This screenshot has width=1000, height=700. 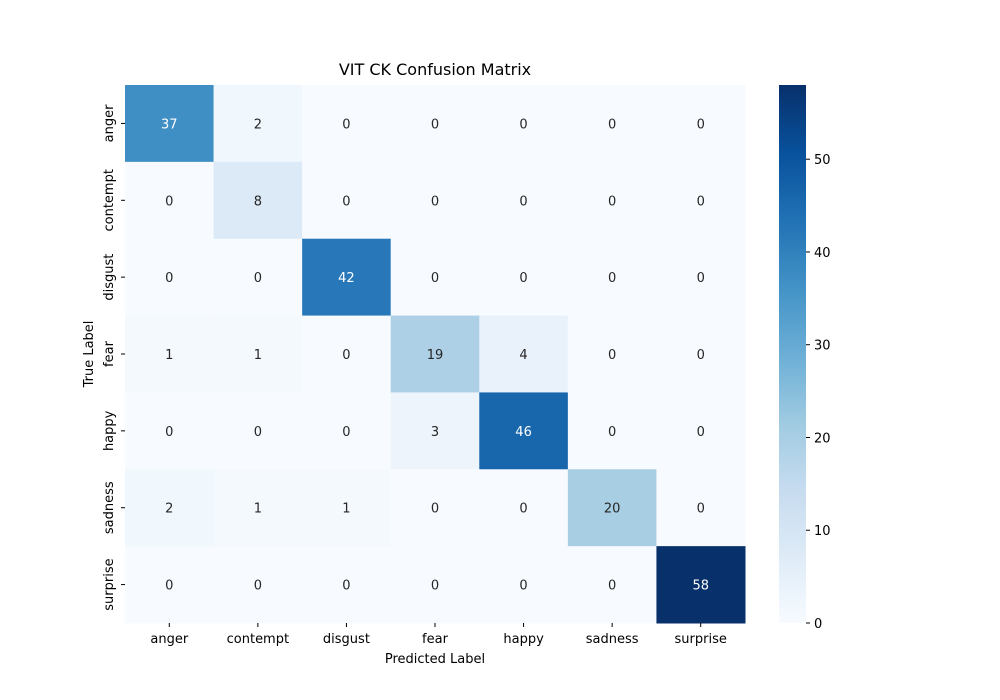 I want to click on cell-value-label: 20, so click(x=612, y=509).